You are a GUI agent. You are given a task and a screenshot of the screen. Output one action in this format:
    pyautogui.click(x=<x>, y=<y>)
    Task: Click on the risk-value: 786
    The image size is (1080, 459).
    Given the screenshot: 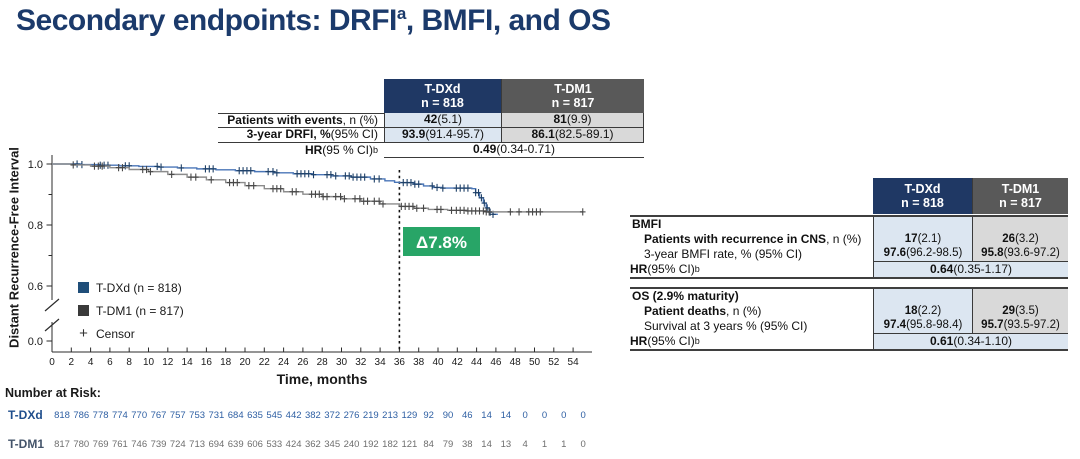 What is the action you would take?
    pyautogui.click(x=81, y=415)
    